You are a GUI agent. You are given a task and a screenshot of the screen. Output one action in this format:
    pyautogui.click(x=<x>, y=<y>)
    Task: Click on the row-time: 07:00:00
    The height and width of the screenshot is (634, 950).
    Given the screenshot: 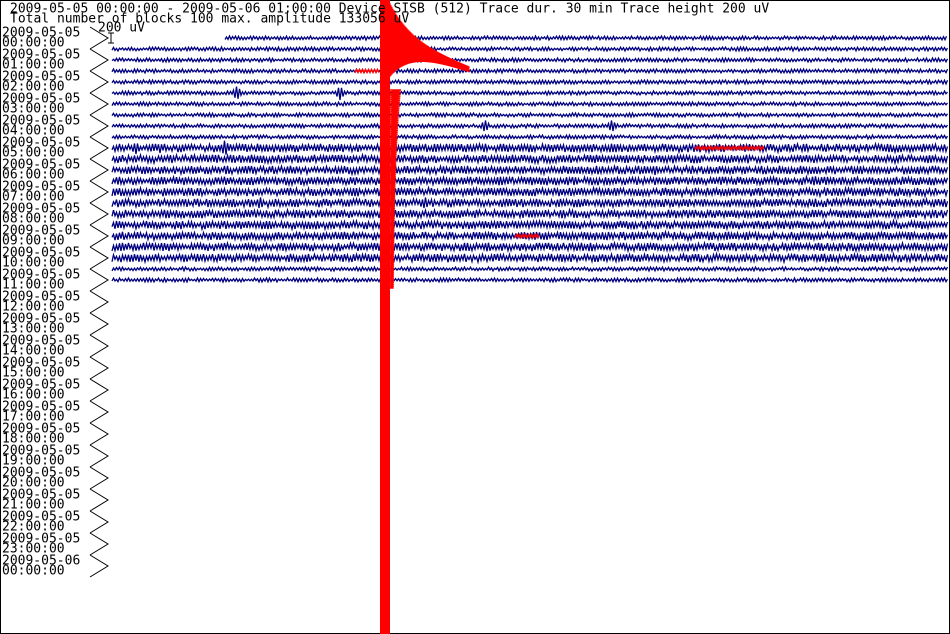 What is the action you would take?
    pyautogui.click(x=33, y=197)
    